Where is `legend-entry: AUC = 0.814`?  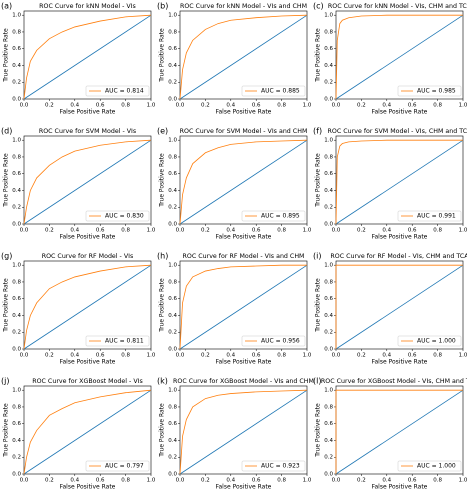
legend-entry: AUC = 0.814 is located at coordinates (124, 91).